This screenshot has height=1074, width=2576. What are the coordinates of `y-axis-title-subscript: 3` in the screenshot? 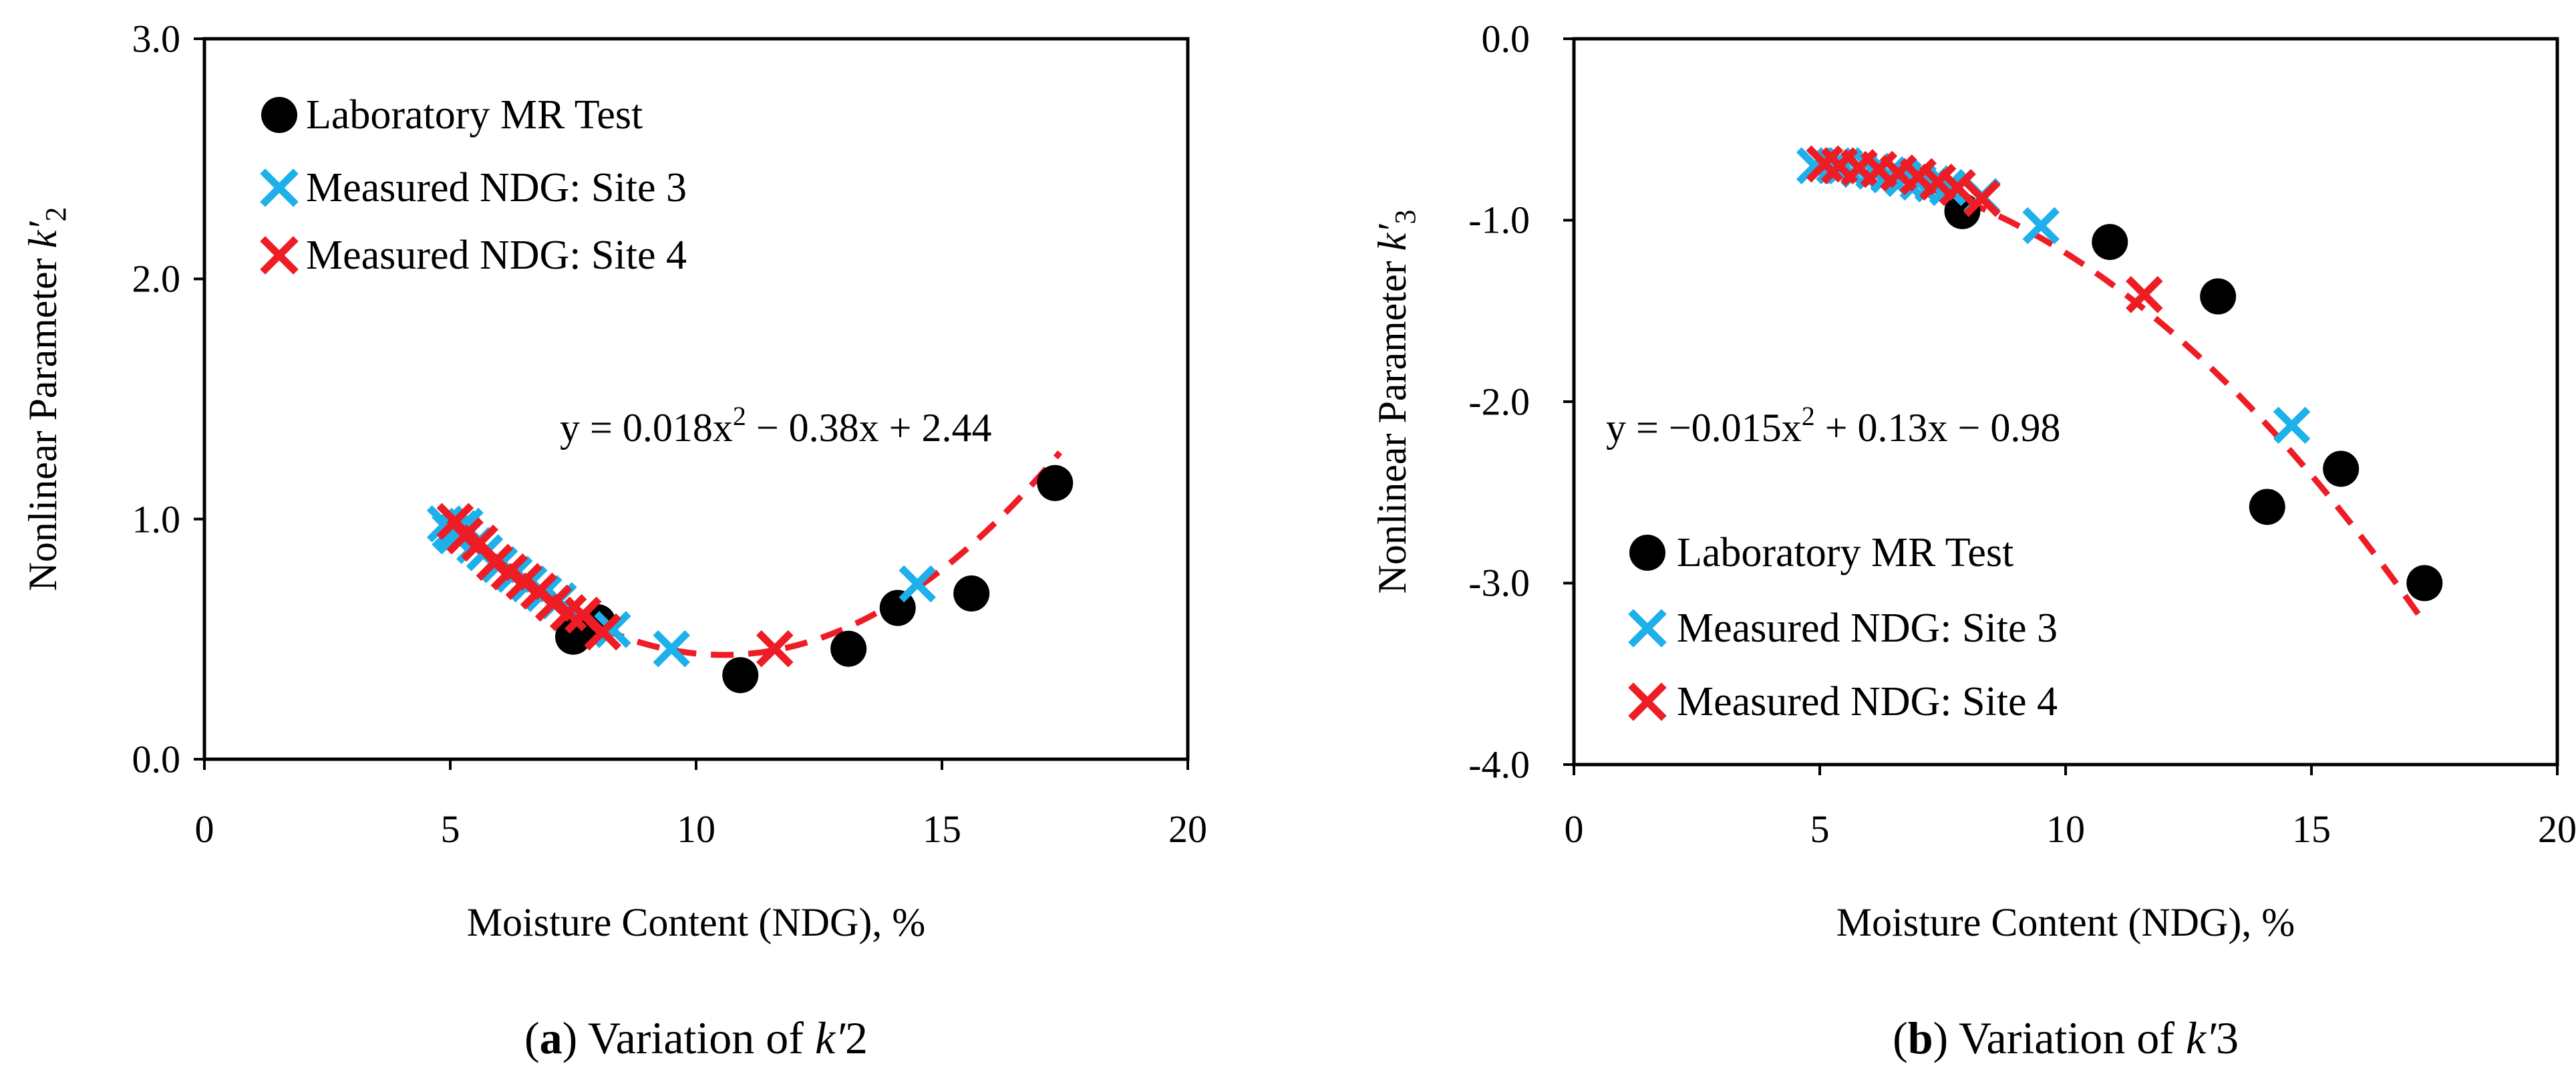 It's located at (1405, 217).